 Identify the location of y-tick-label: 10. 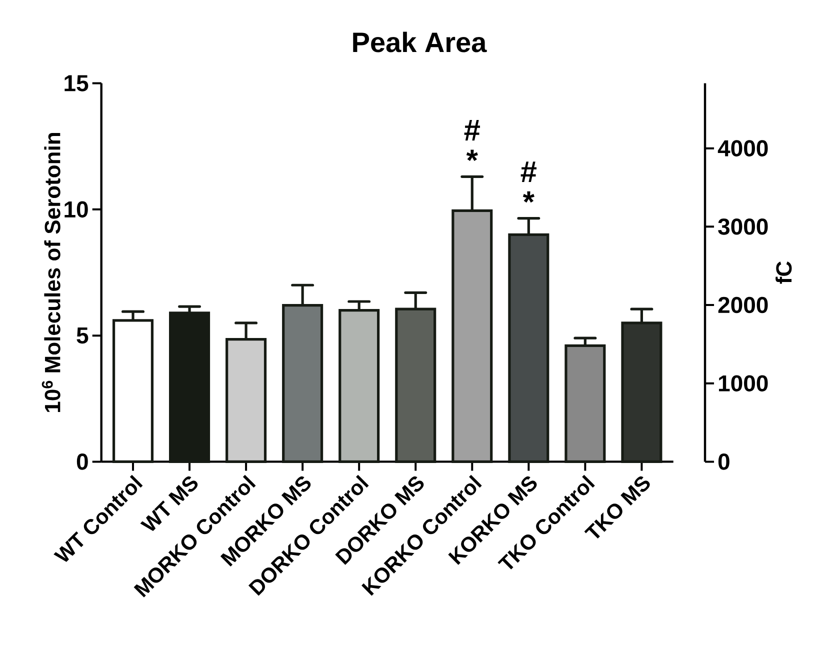
(76, 209).